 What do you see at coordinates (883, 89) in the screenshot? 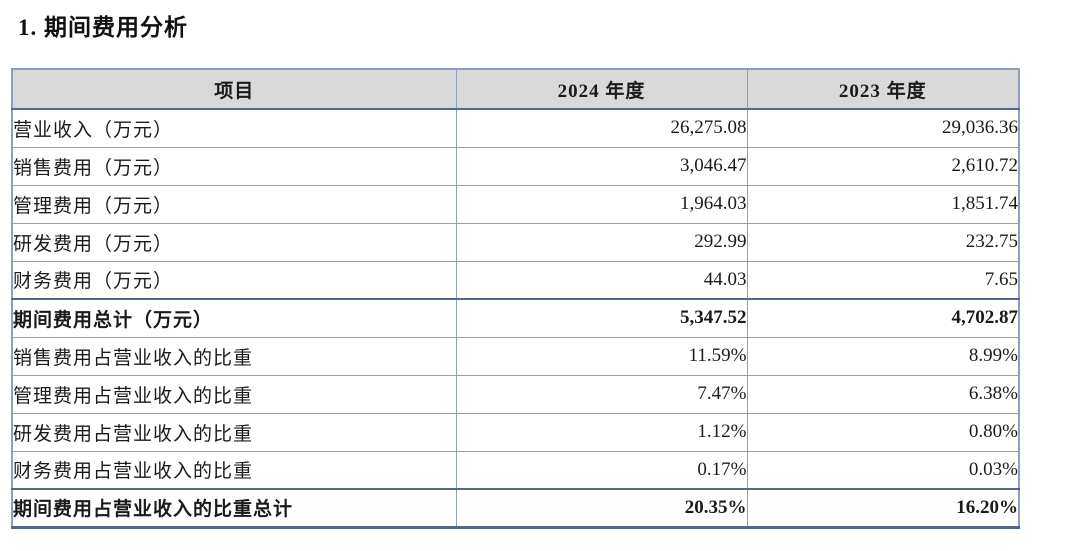
I see `column-header-2023: 2023 年度` at bounding box center [883, 89].